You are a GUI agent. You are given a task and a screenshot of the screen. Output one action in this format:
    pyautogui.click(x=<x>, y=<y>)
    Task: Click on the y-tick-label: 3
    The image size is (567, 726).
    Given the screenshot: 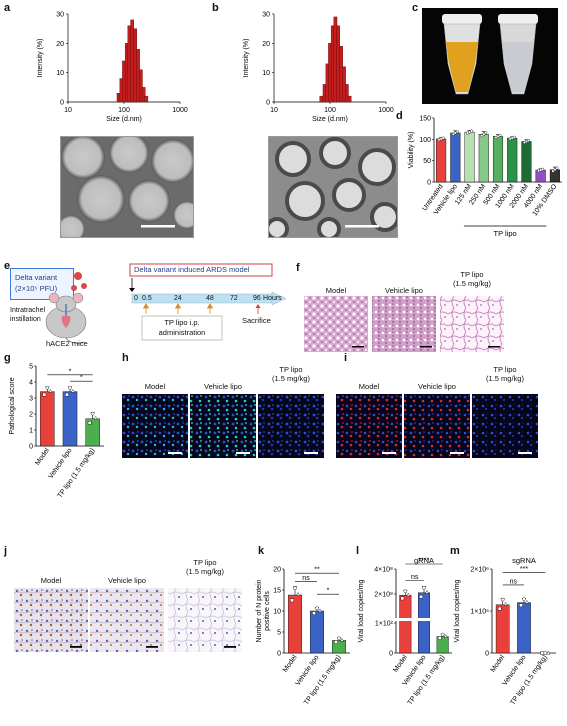 What is the action you would take?
    pyautogui.click(x=31, y=399)
    